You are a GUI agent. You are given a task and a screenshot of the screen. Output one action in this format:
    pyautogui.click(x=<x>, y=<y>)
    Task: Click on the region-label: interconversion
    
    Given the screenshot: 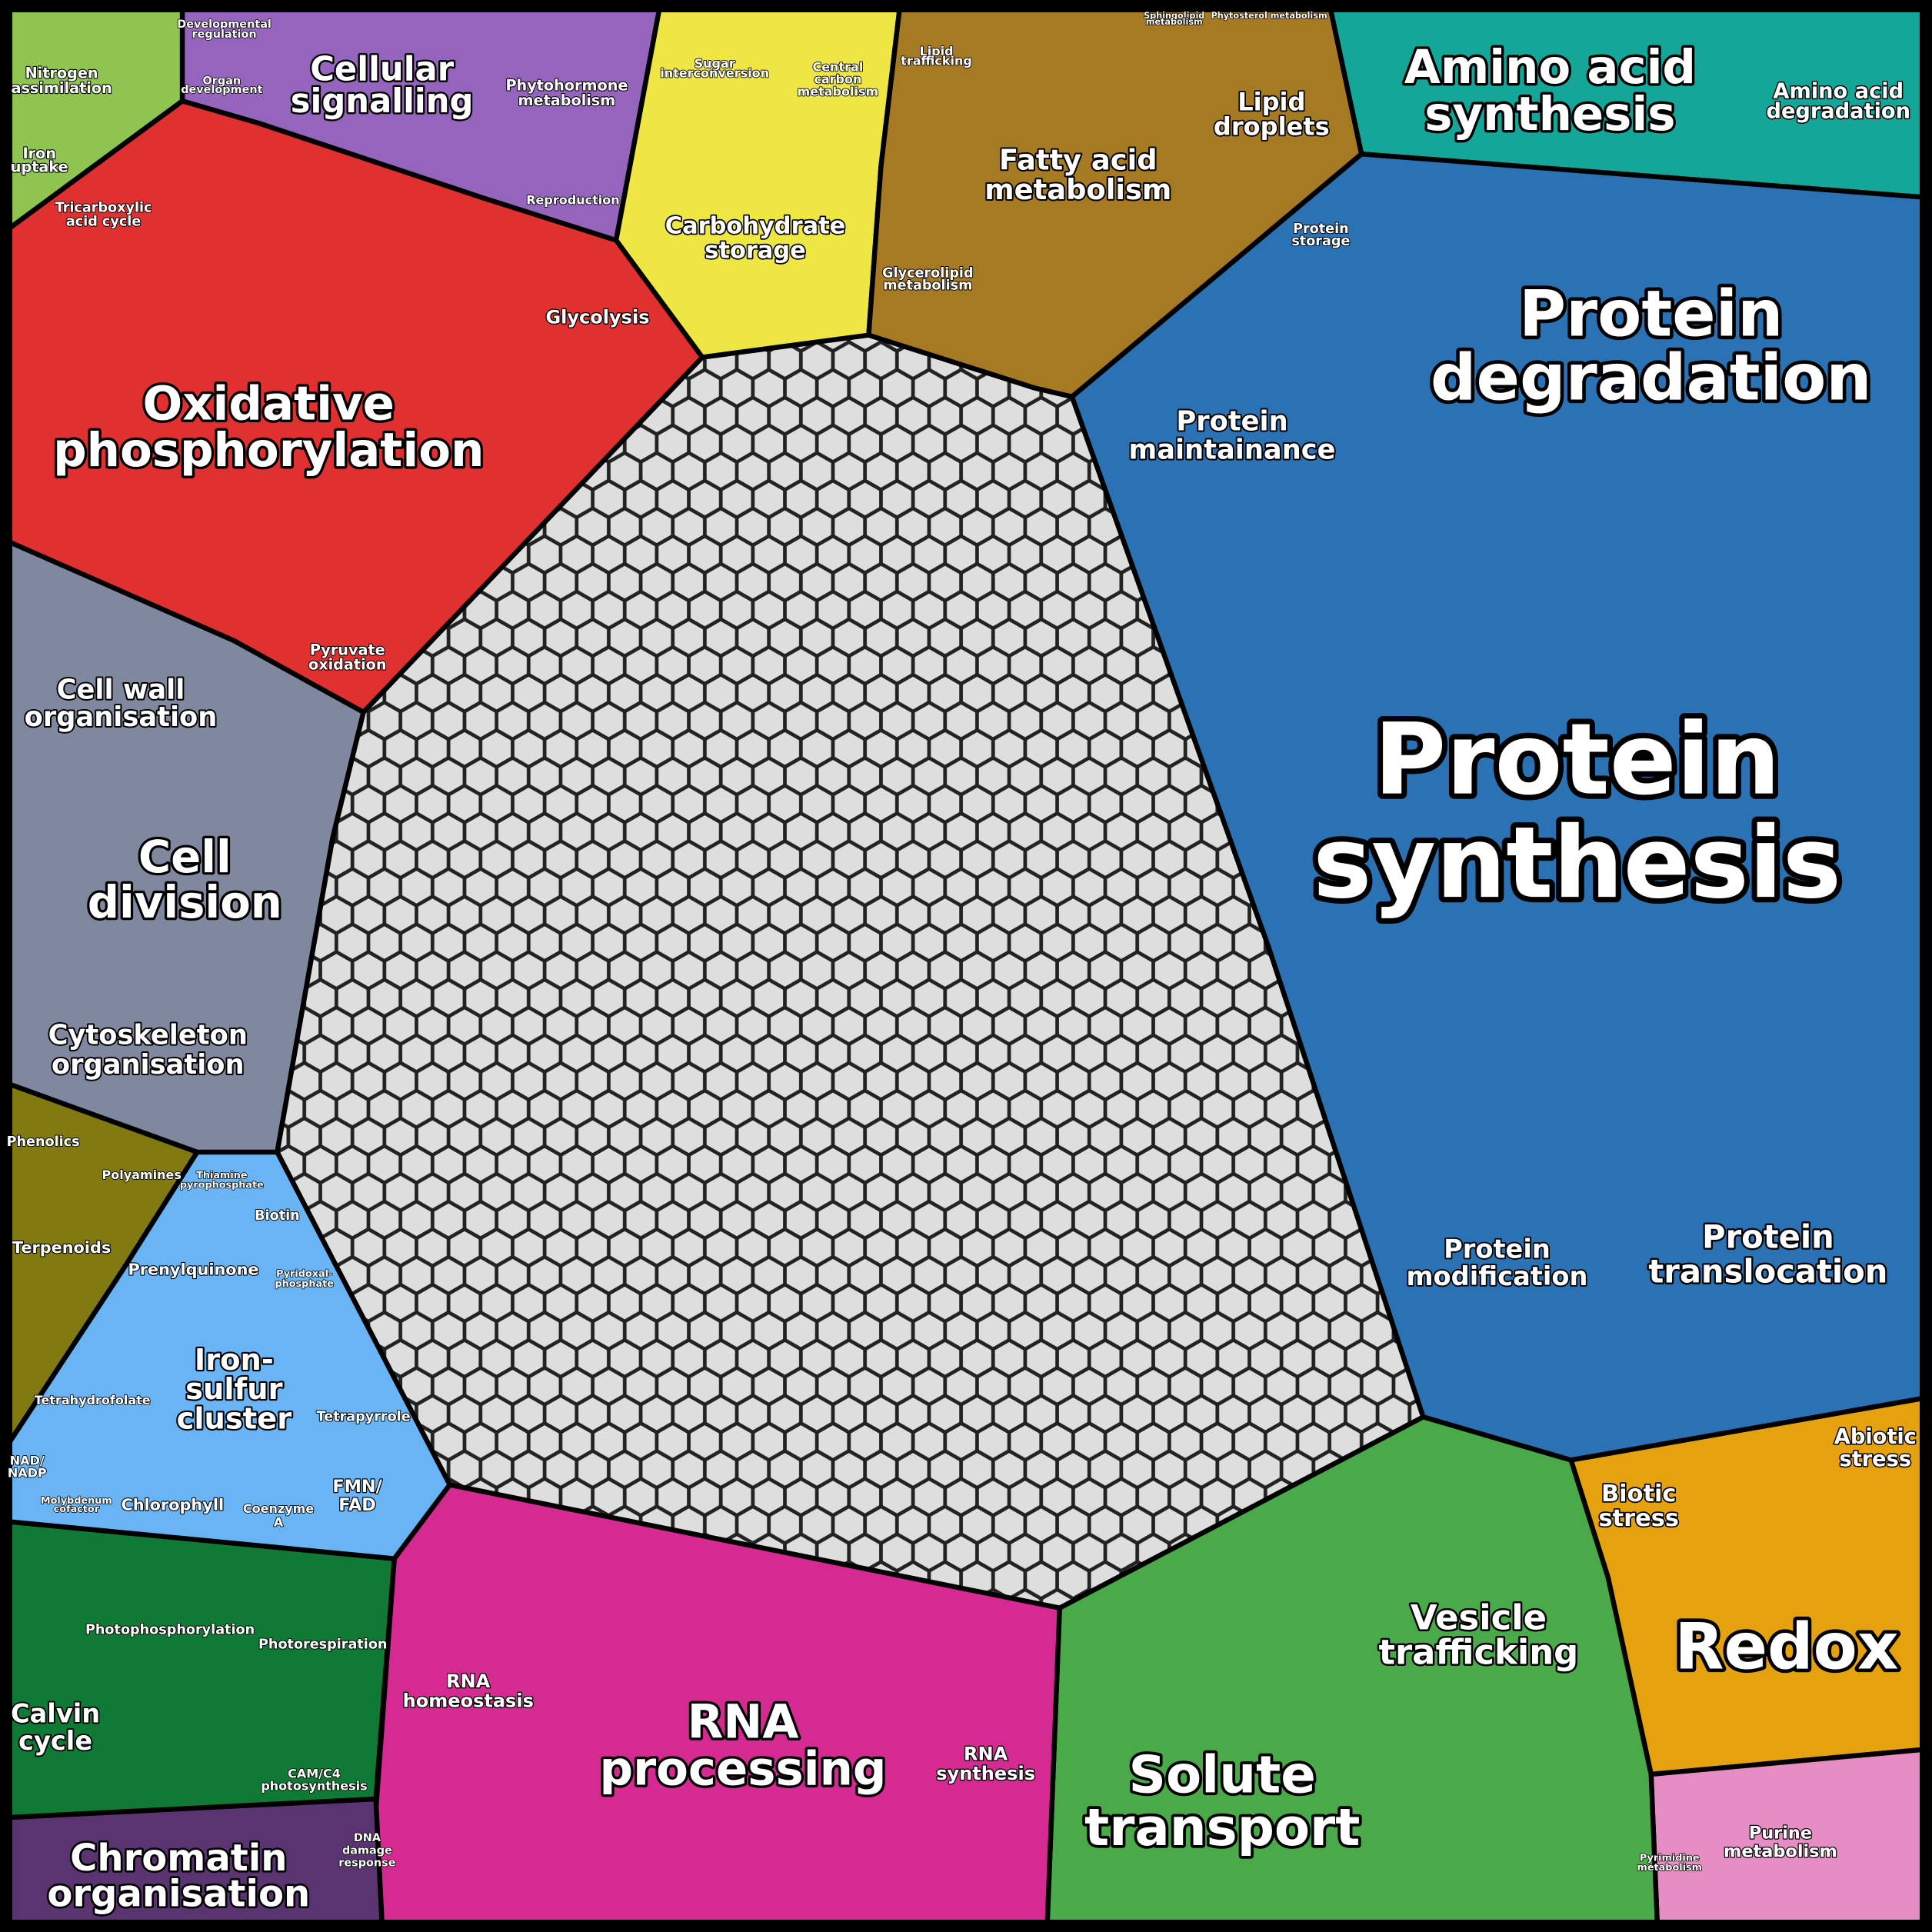 What is the action you would take?
    pyautogui.click(x=714, y=73)
    